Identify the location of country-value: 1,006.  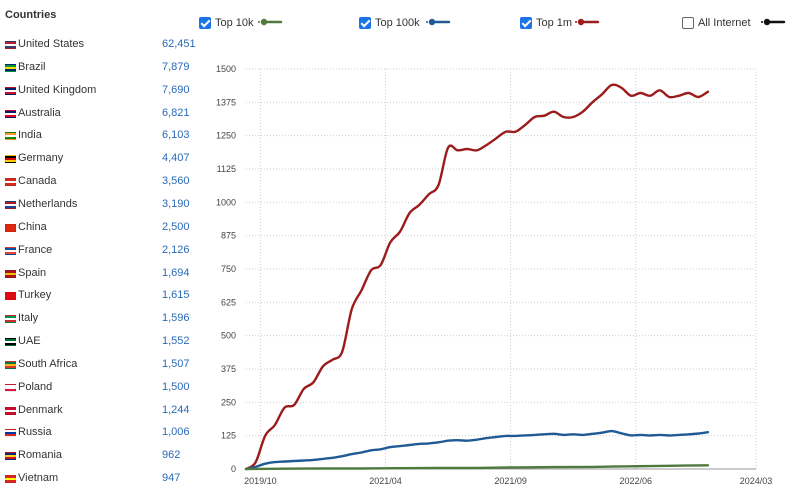
(176, 432).